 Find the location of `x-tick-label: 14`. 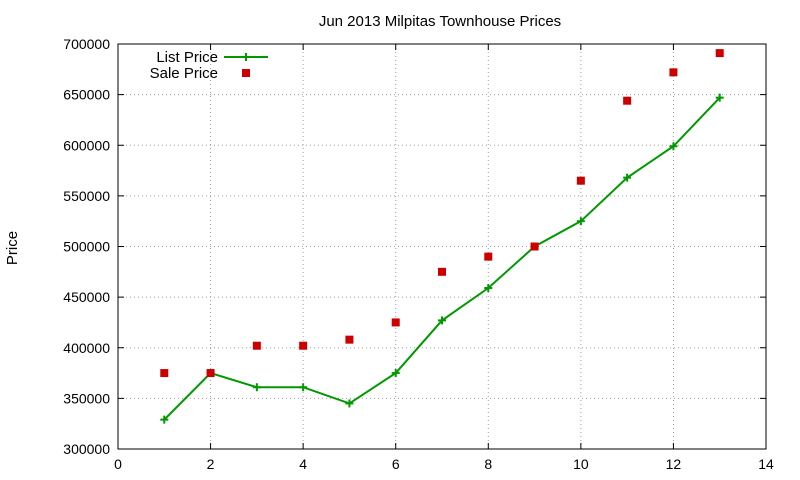

x-tick-label: 14 is located at coordinates (766, 464).